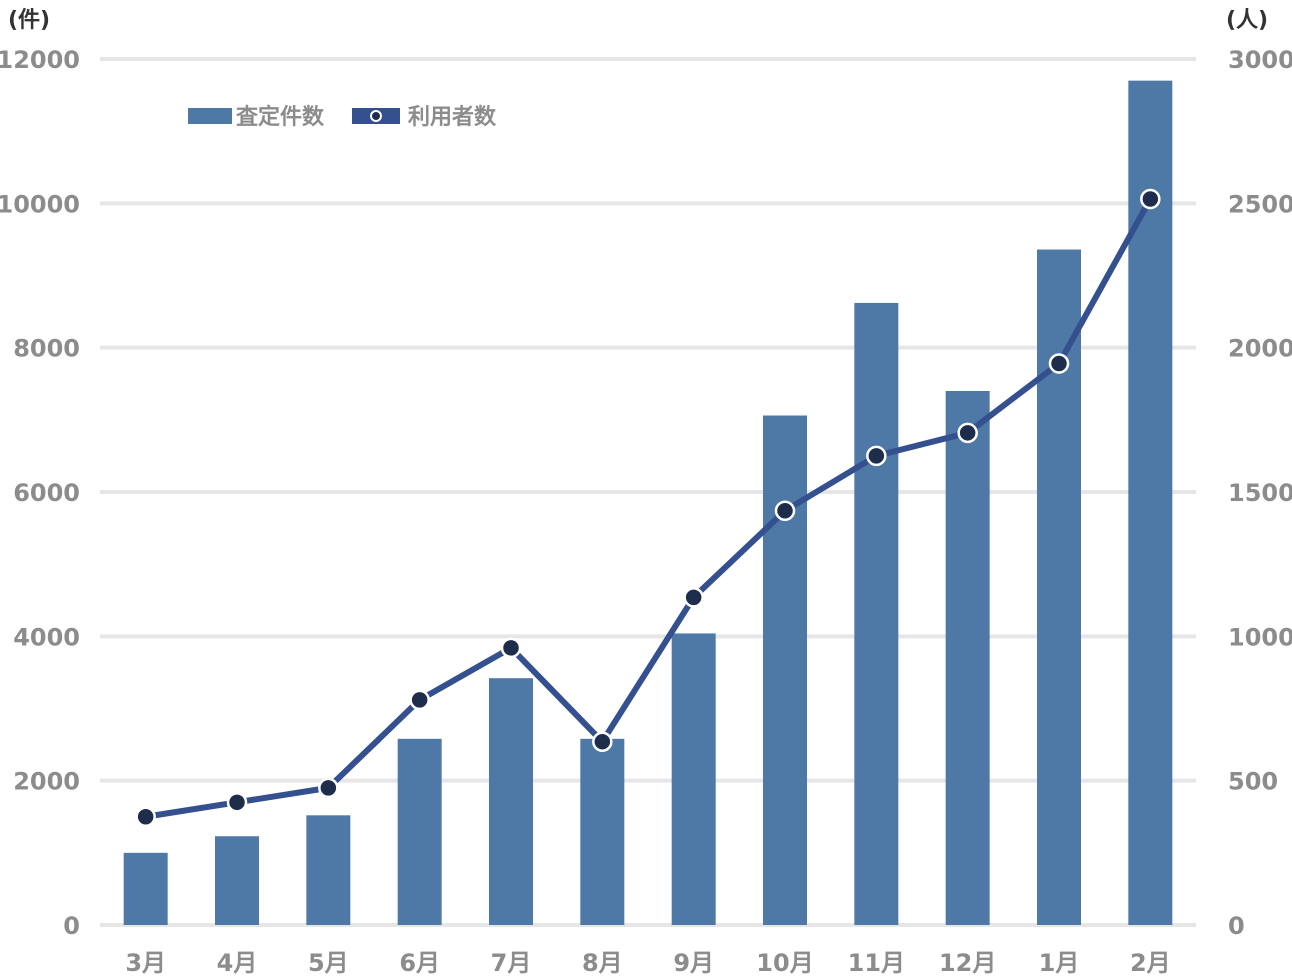 The image size is (1292, 980). What do you see at coordinates (1260, 637) in the screenshot?
I see `right-tick-label: 1000` at bounding box center [1260, 637].